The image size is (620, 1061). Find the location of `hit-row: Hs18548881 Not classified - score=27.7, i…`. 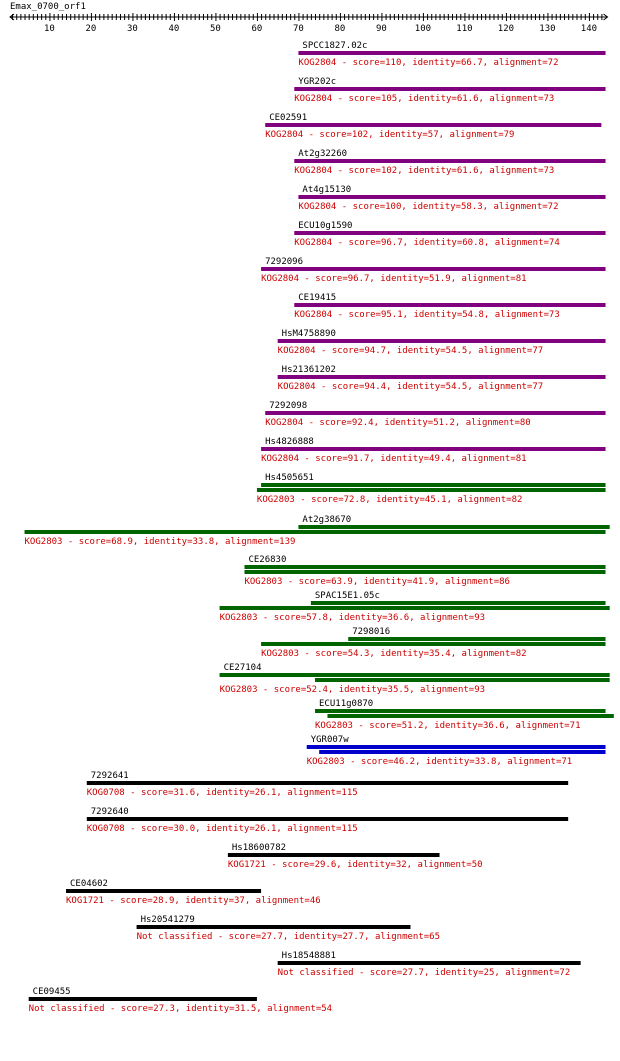

hit-row: Hs18548881 Not classified - score=27.7, i… is located at coordinates (429, 964).